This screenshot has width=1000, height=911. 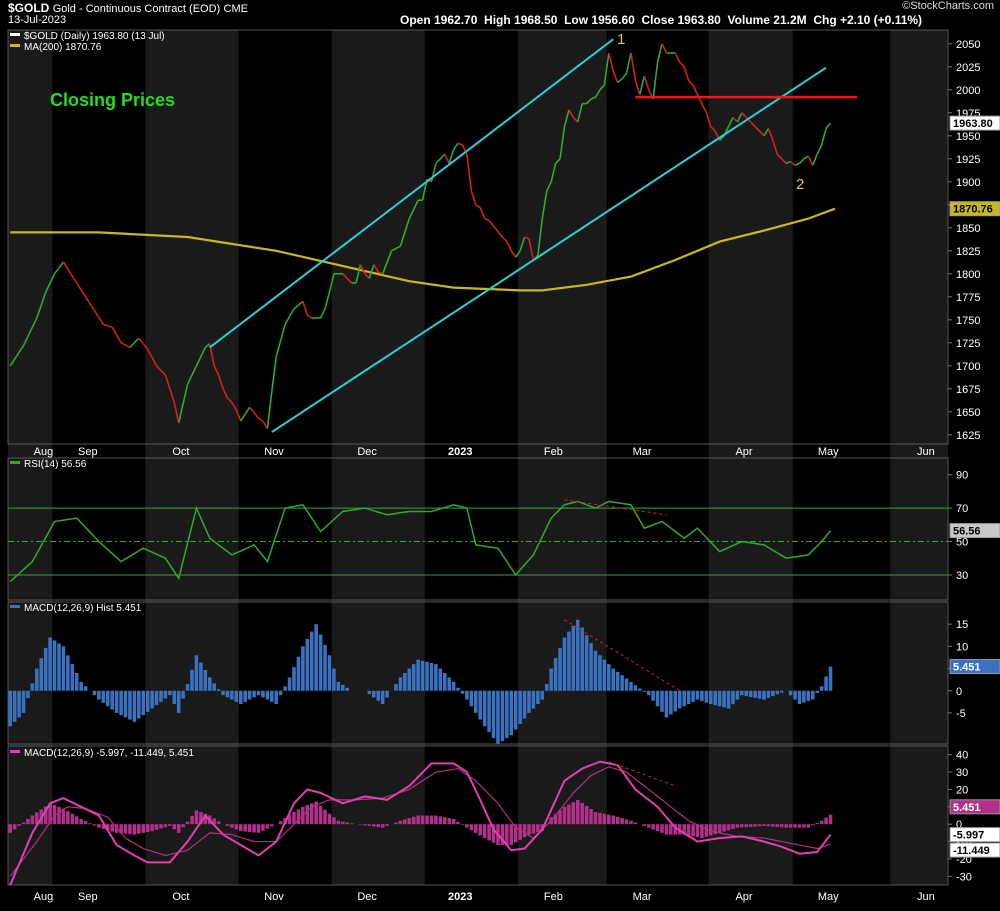 What do you see at coordinates (460, 452) in the screenshot?
I see `x-tick-label: 2023` at bounding box center [460, 452].